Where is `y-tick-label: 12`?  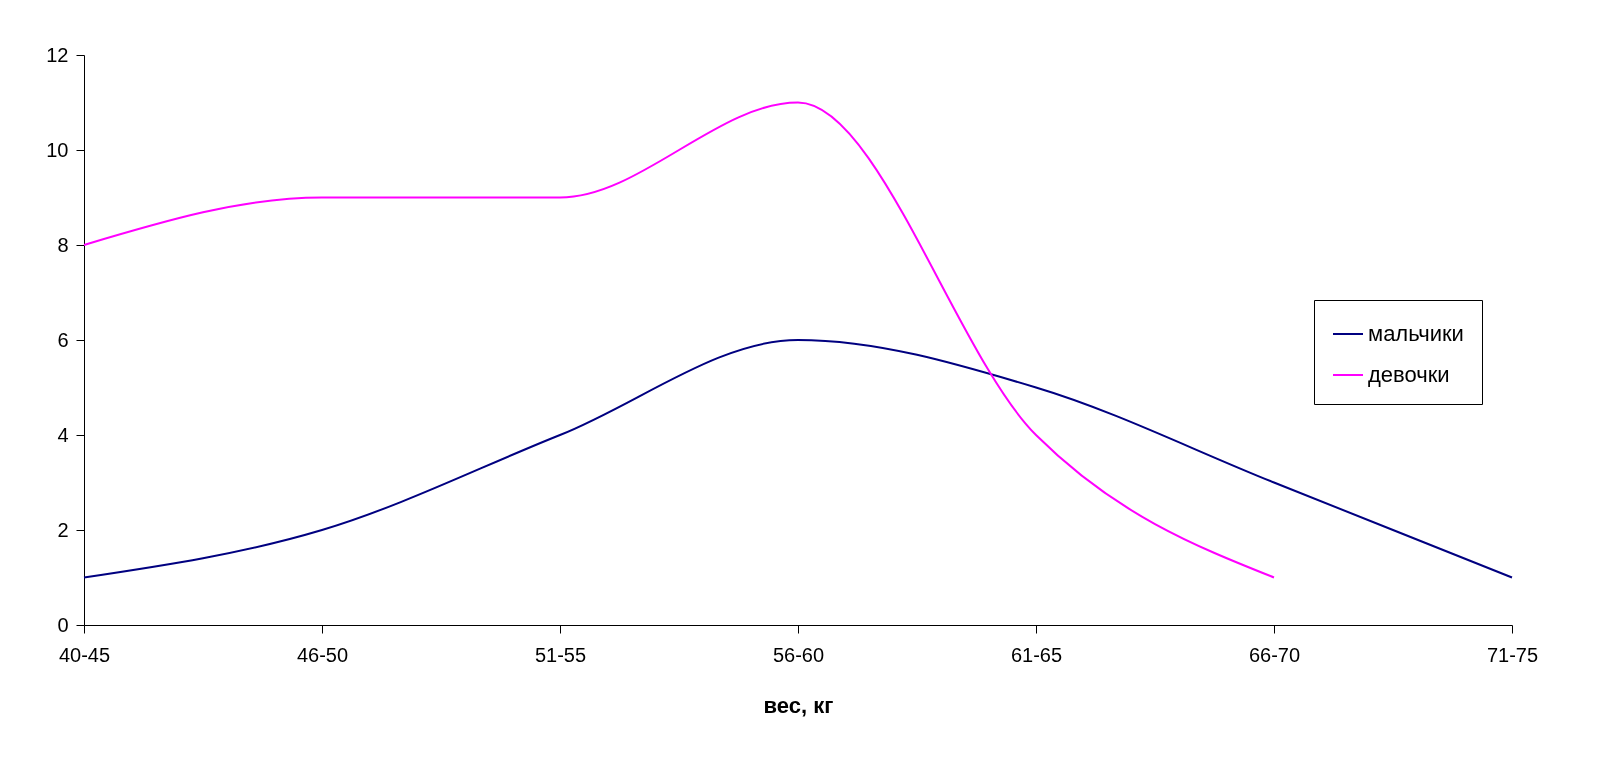
y-tick-label: 12 is located at coordinates (57, 54).